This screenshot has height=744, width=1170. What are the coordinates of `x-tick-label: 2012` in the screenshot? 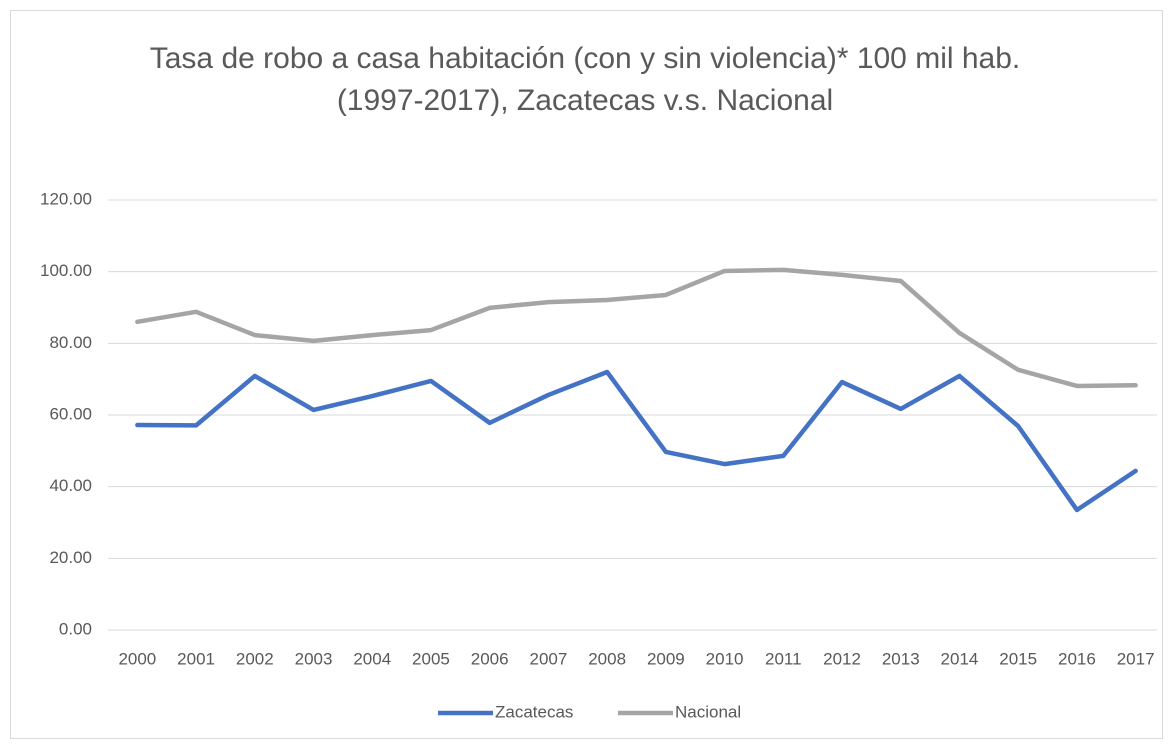 It's located at (842, 658).